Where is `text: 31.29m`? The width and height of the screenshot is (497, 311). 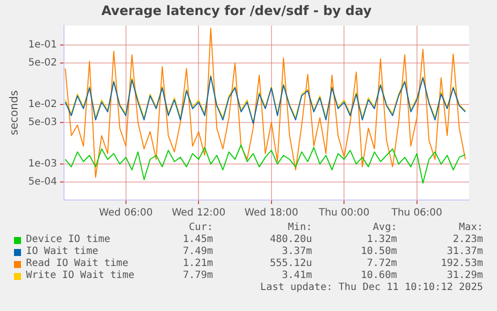
text: 31.29m is located at coordinates (464, 276).